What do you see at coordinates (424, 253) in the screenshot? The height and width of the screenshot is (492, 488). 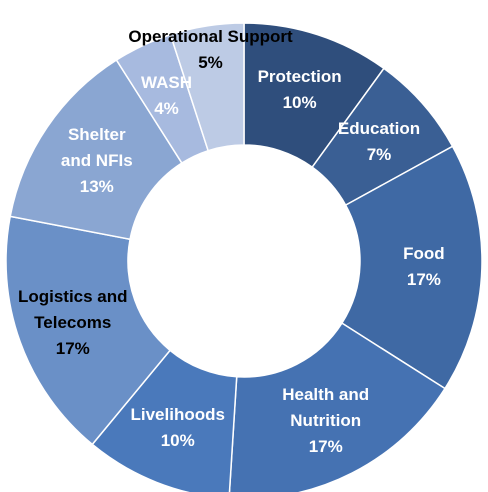 I see `category-label: Food` at bounding box center [424, 253].